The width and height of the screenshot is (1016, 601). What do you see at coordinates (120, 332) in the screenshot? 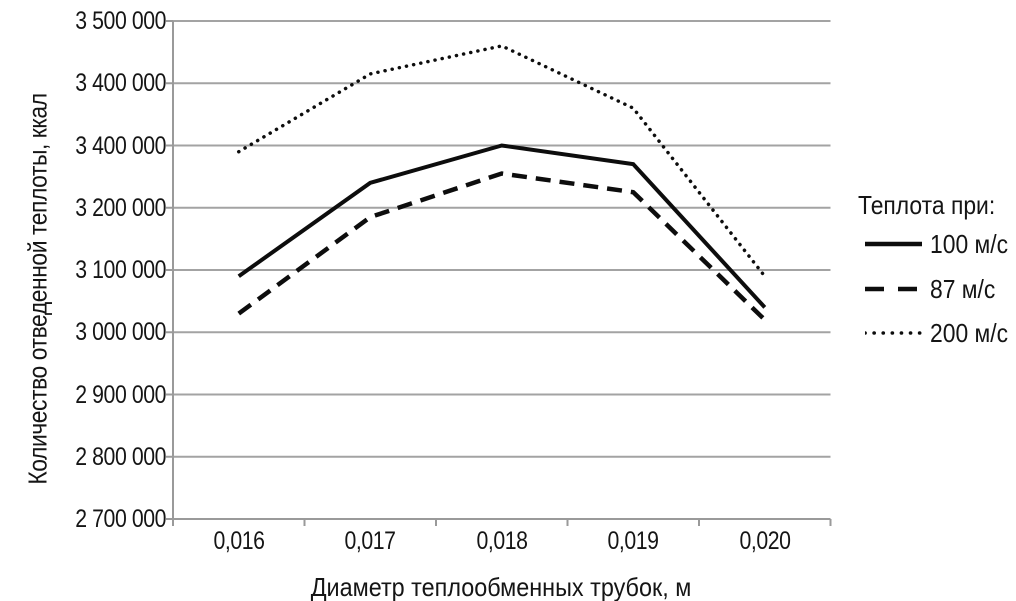
I see `y-tick-label: 3 000 000` at bounding box center [120, 332].